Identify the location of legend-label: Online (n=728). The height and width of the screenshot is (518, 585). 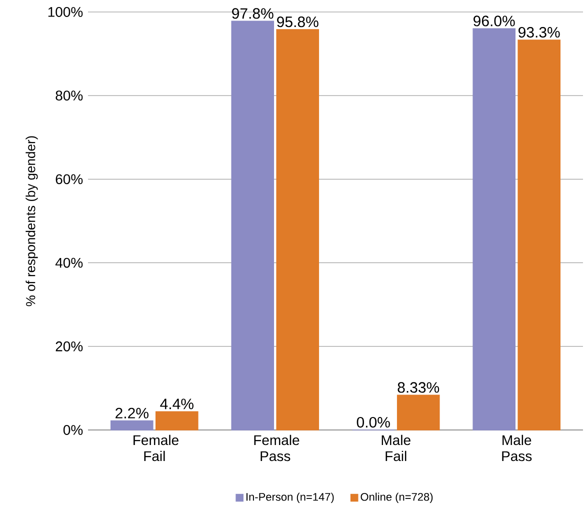
(396, 497).